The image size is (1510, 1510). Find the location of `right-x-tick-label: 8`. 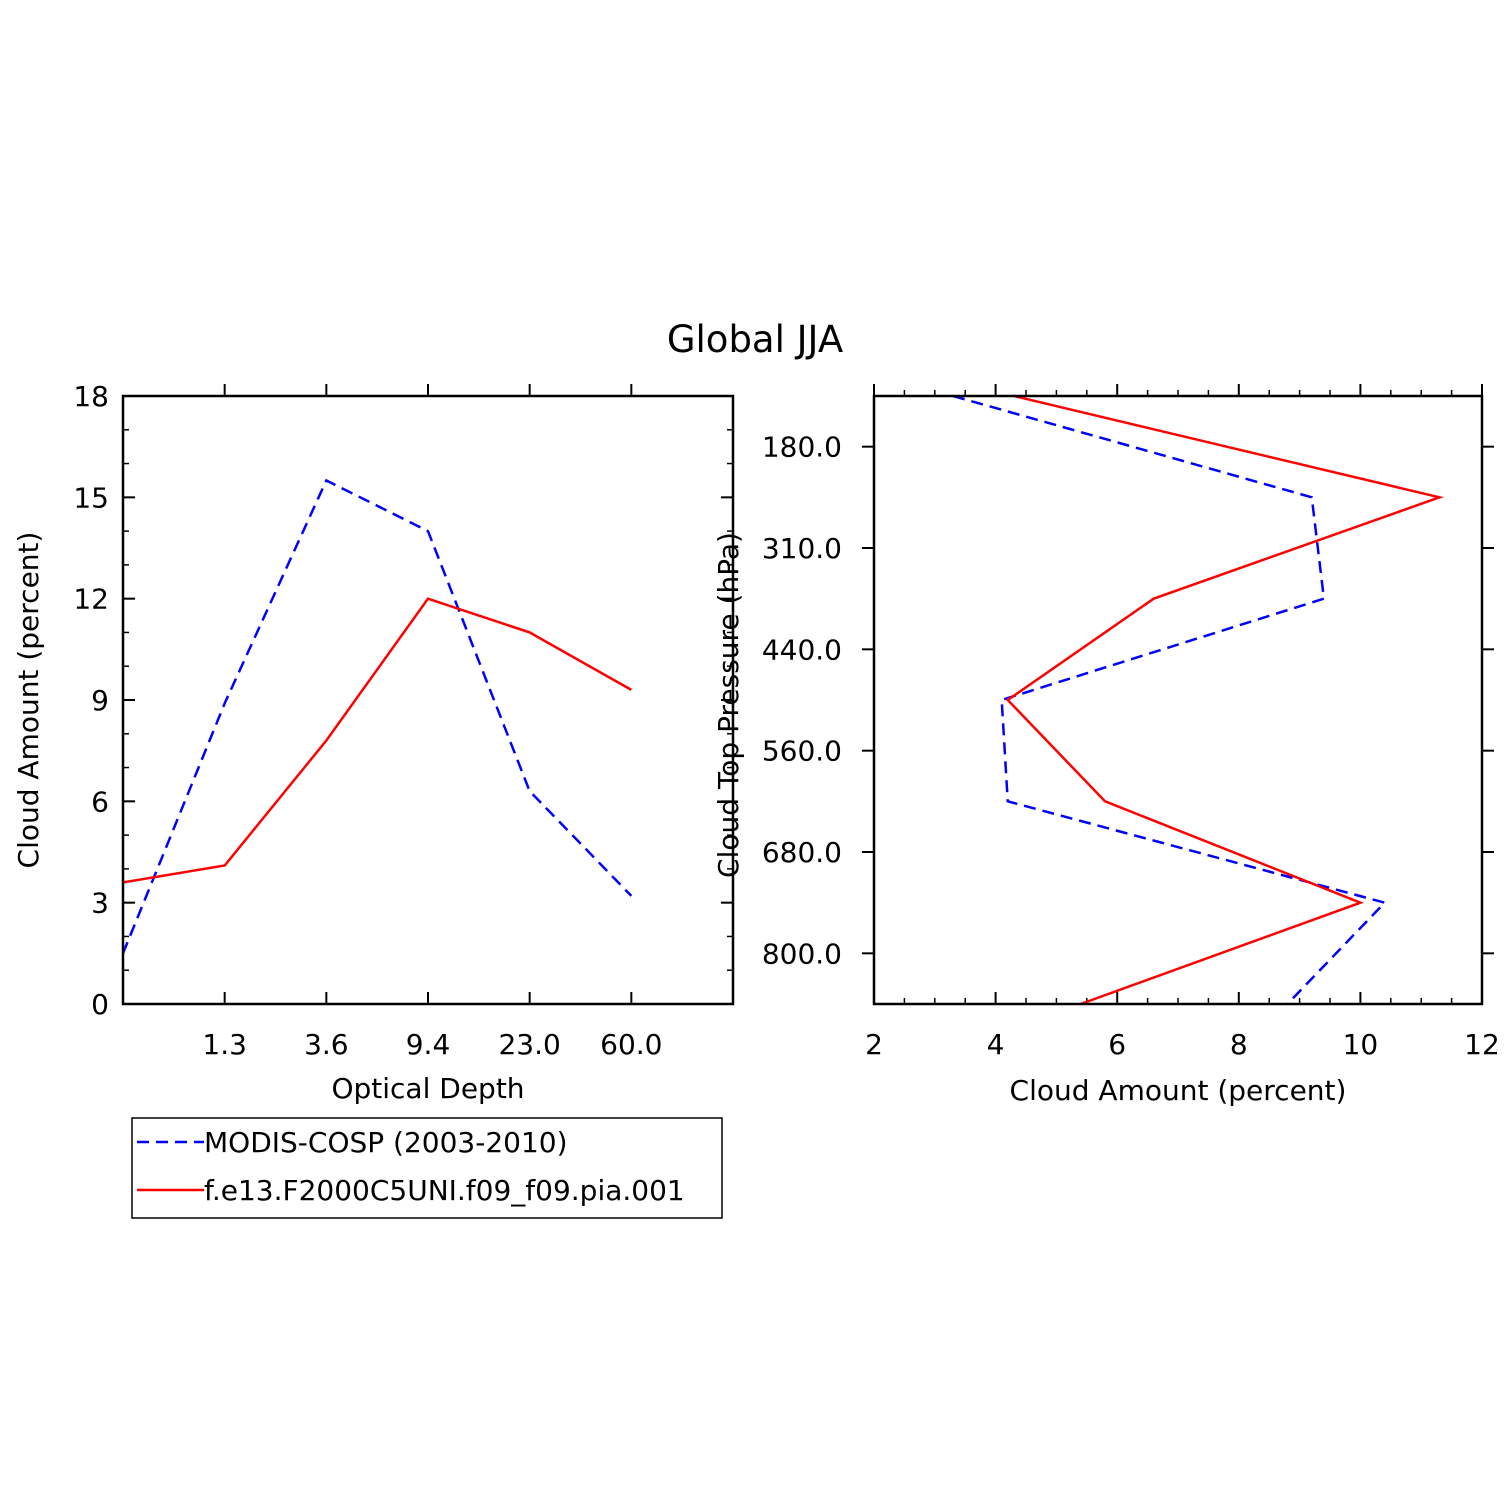

right-x-tick-label: 8 is located at coordinates (1239, 1044).